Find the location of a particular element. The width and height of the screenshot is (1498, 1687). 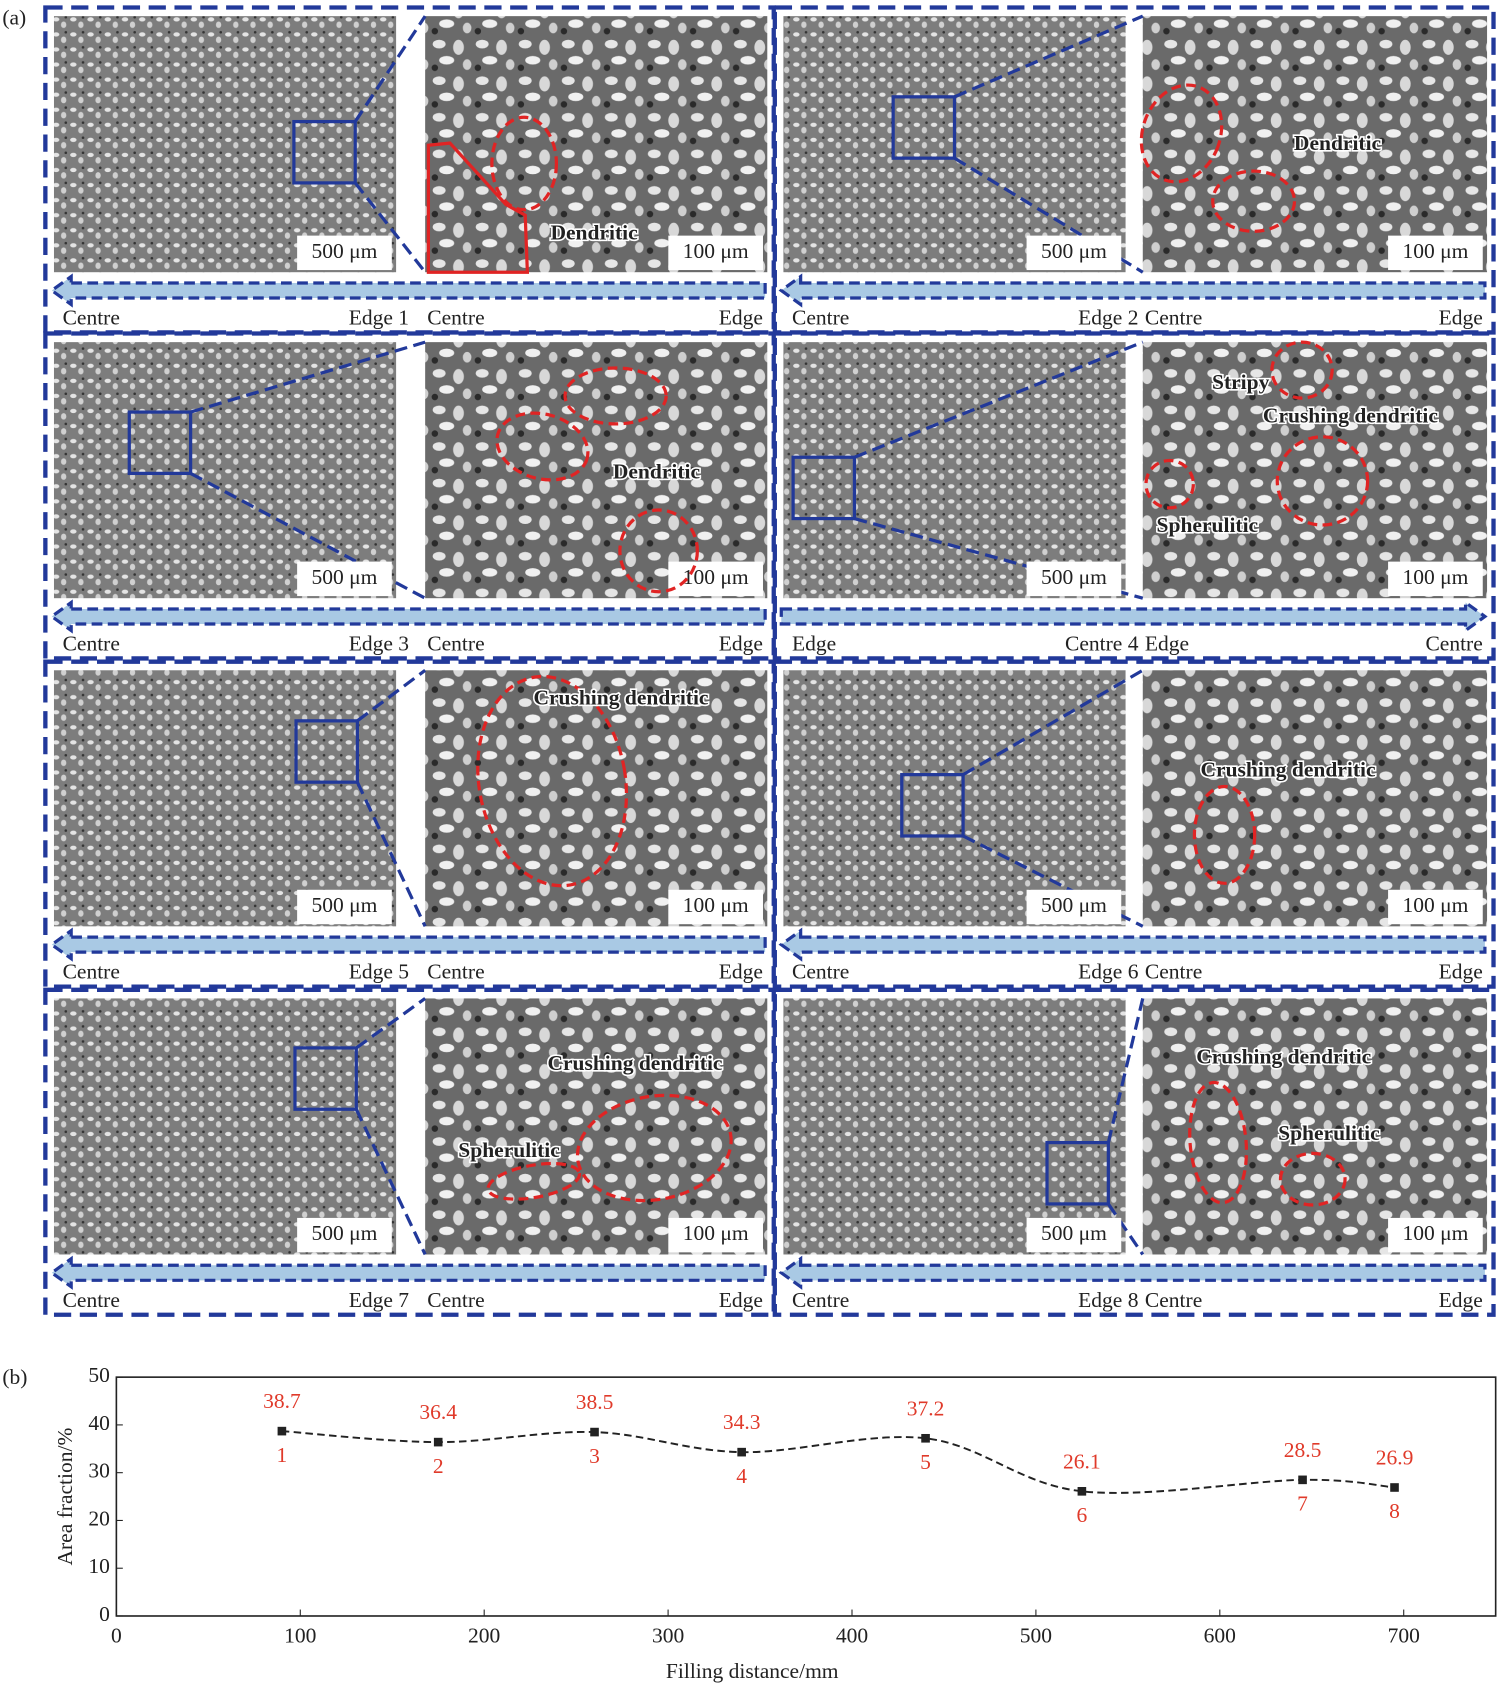

point-label: 5 is located at coordinates (925, 1462).